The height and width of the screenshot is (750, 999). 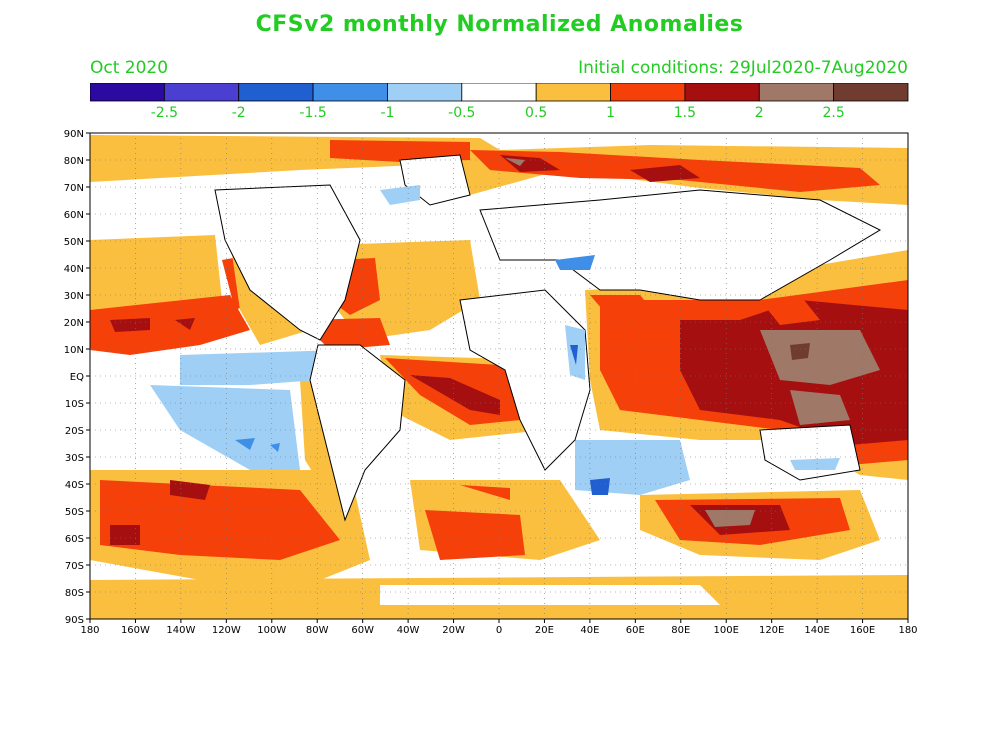 I want to click on colorbar-tick-label: -1, so click(x=387, y=113).